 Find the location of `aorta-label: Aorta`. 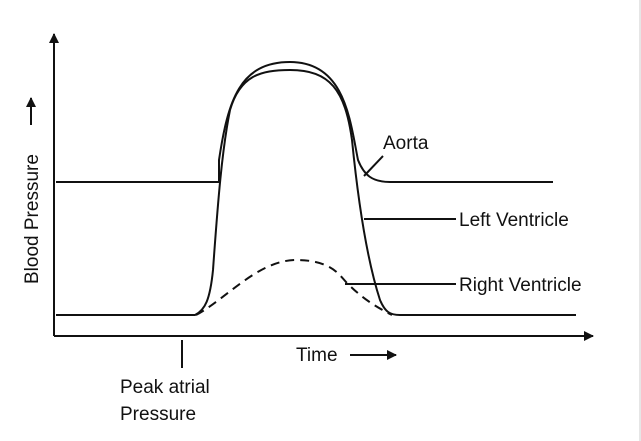

aorta-label: Aorta is located at coordinates (406, 143).